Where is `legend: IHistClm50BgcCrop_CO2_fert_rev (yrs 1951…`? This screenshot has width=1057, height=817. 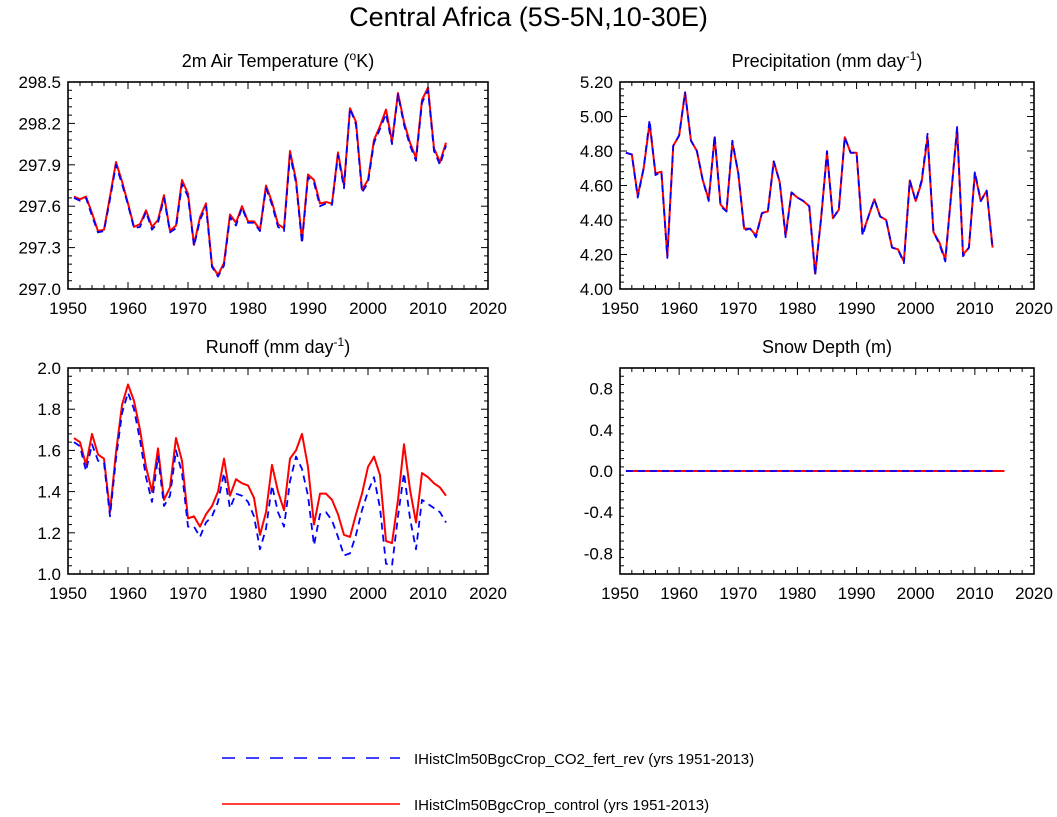
legend: IHistClm50BgcCrop_CO2_fert_rev (yrs 1951… is located at coordinates (488, 782).